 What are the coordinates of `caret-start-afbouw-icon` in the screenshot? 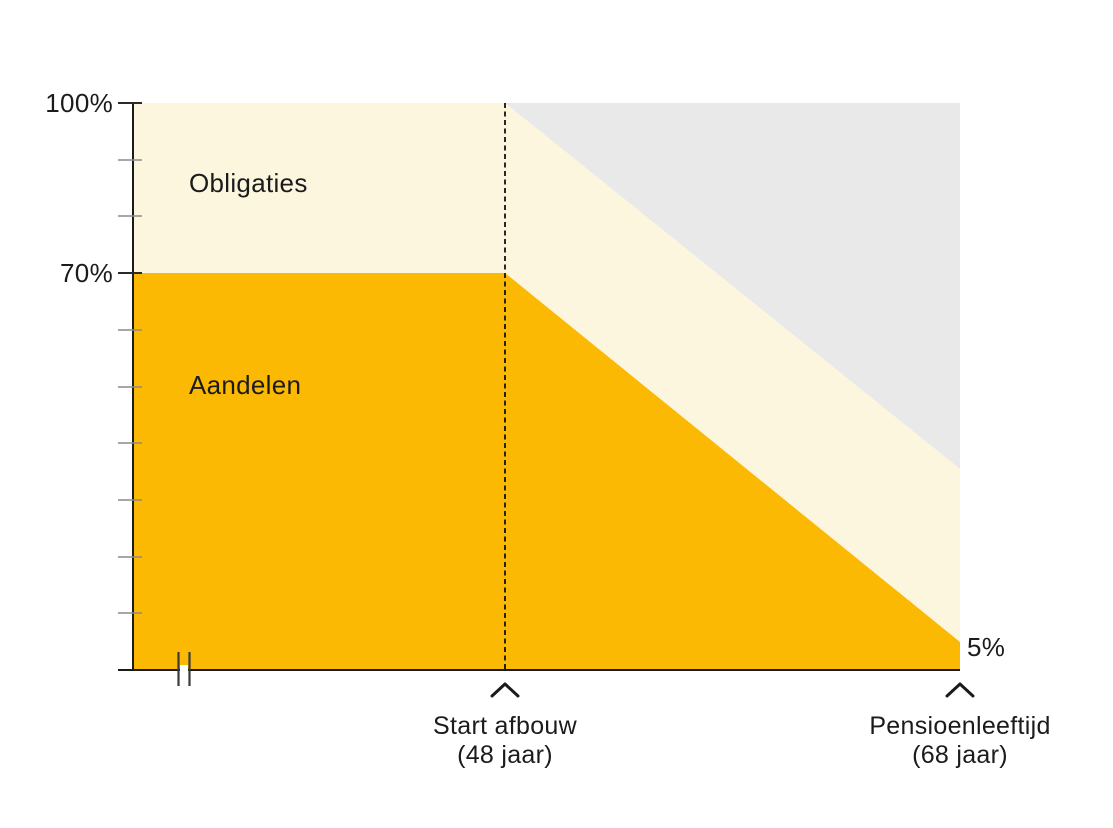 It's located at (505, 690).